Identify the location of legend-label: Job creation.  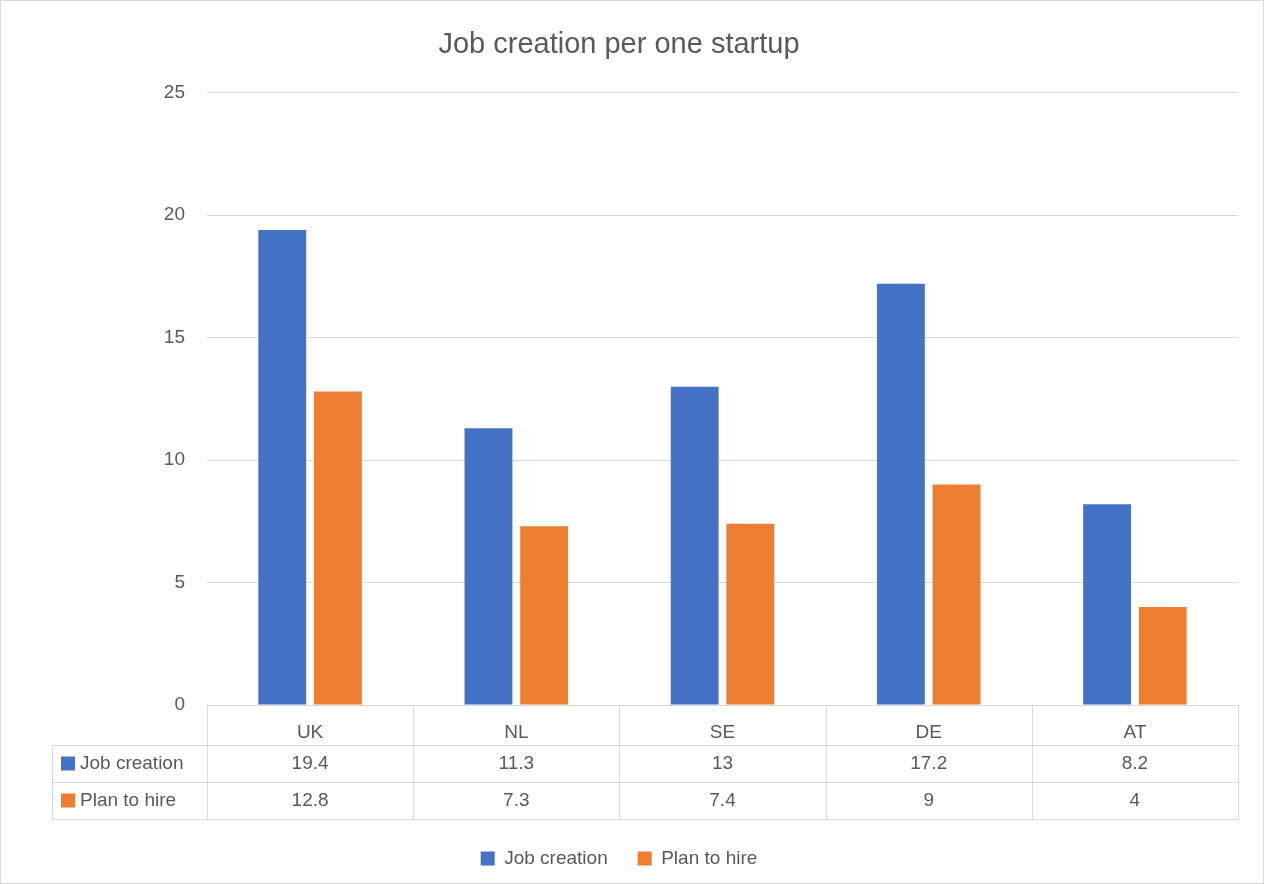
(132, 762).